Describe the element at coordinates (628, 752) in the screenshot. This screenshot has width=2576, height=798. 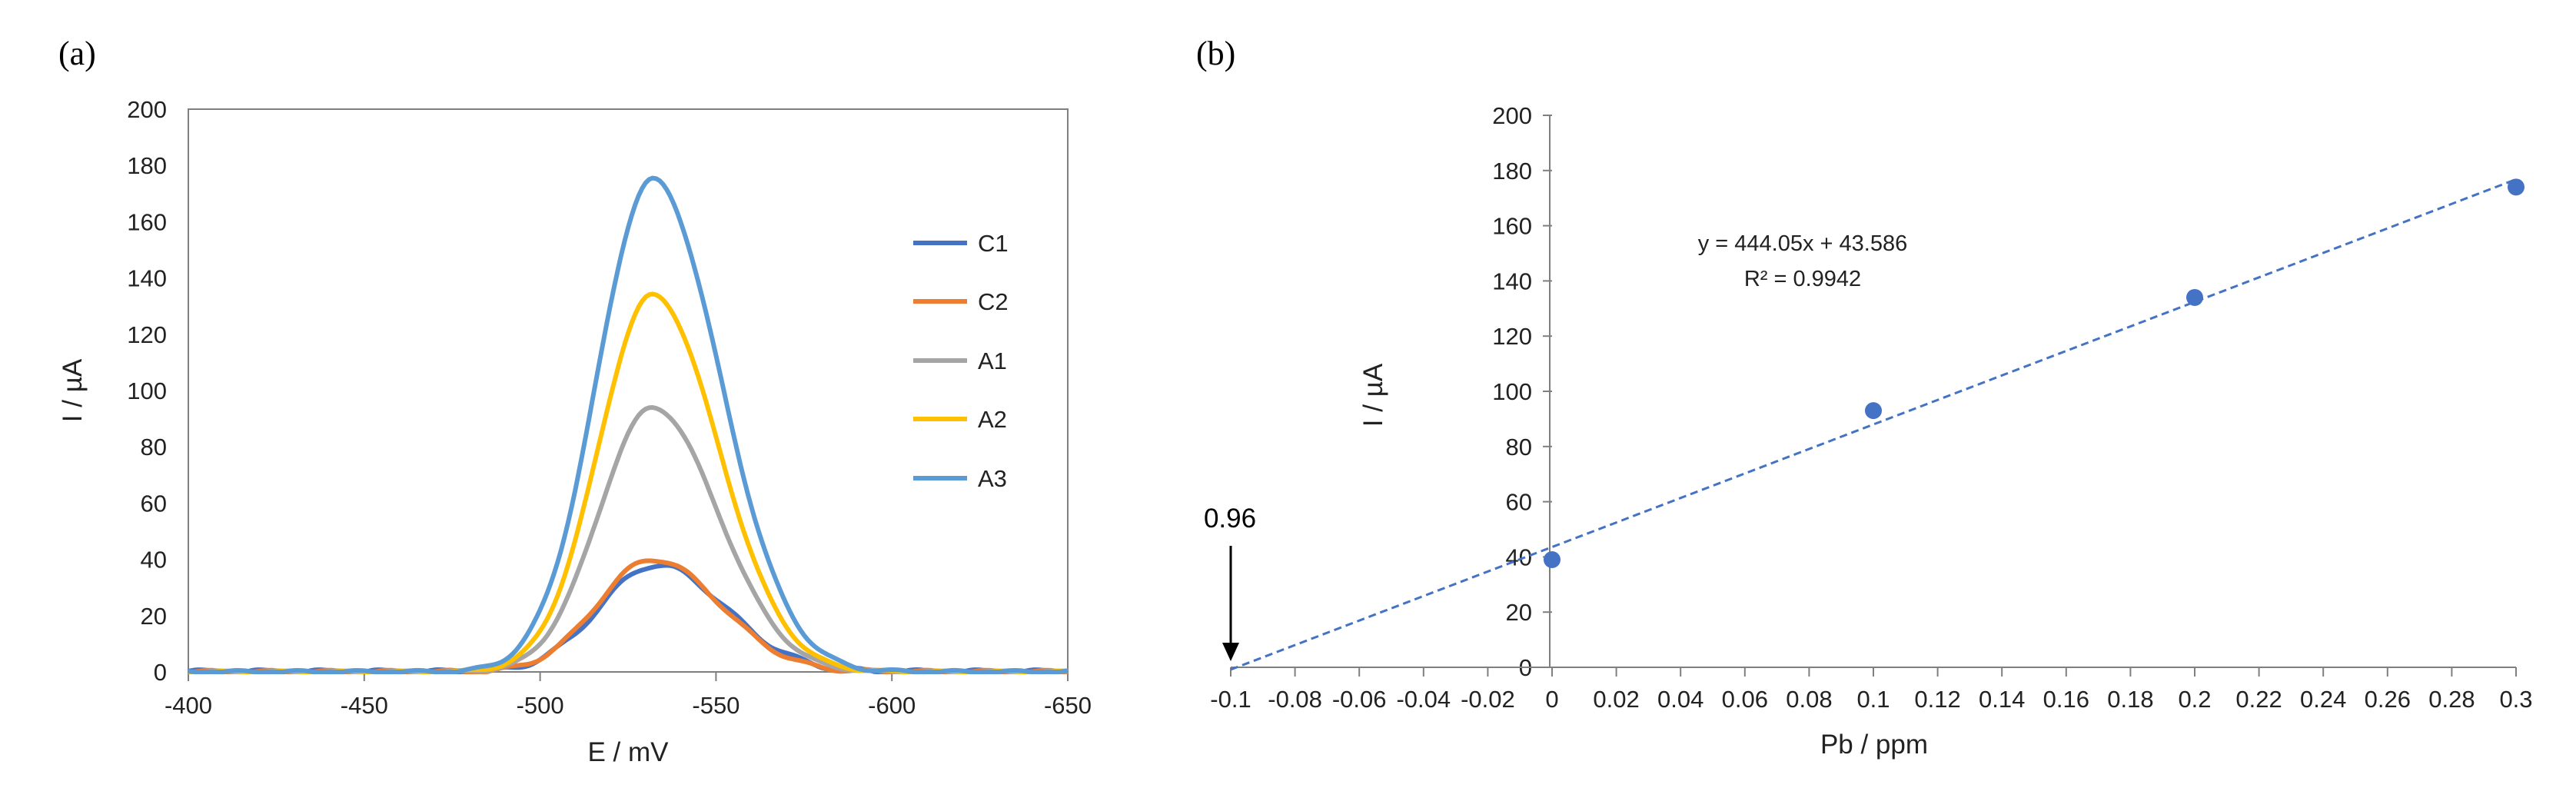
I see `chart-a-x-axis-title: E / mV` at that location.